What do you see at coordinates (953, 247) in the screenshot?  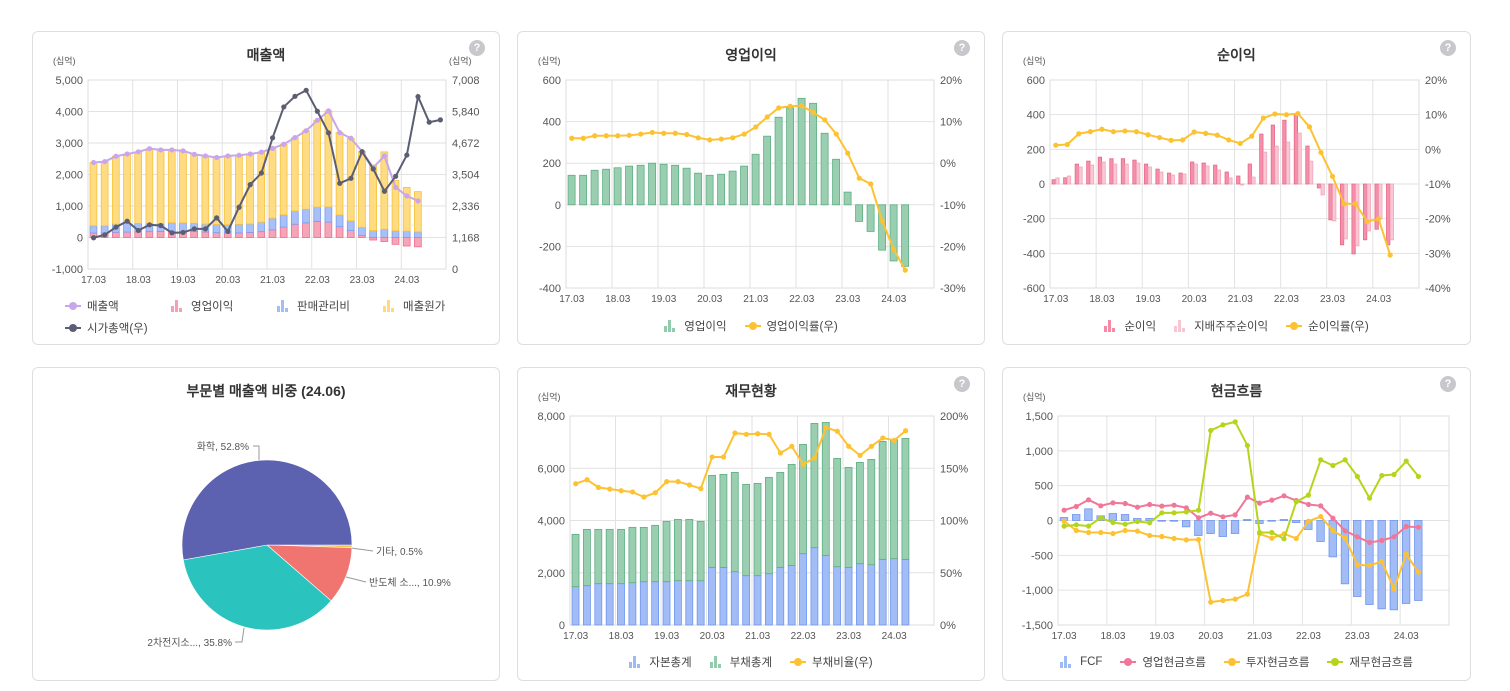 I see `right-axis-tick-label: -20%` at bounding box center [953, 247].